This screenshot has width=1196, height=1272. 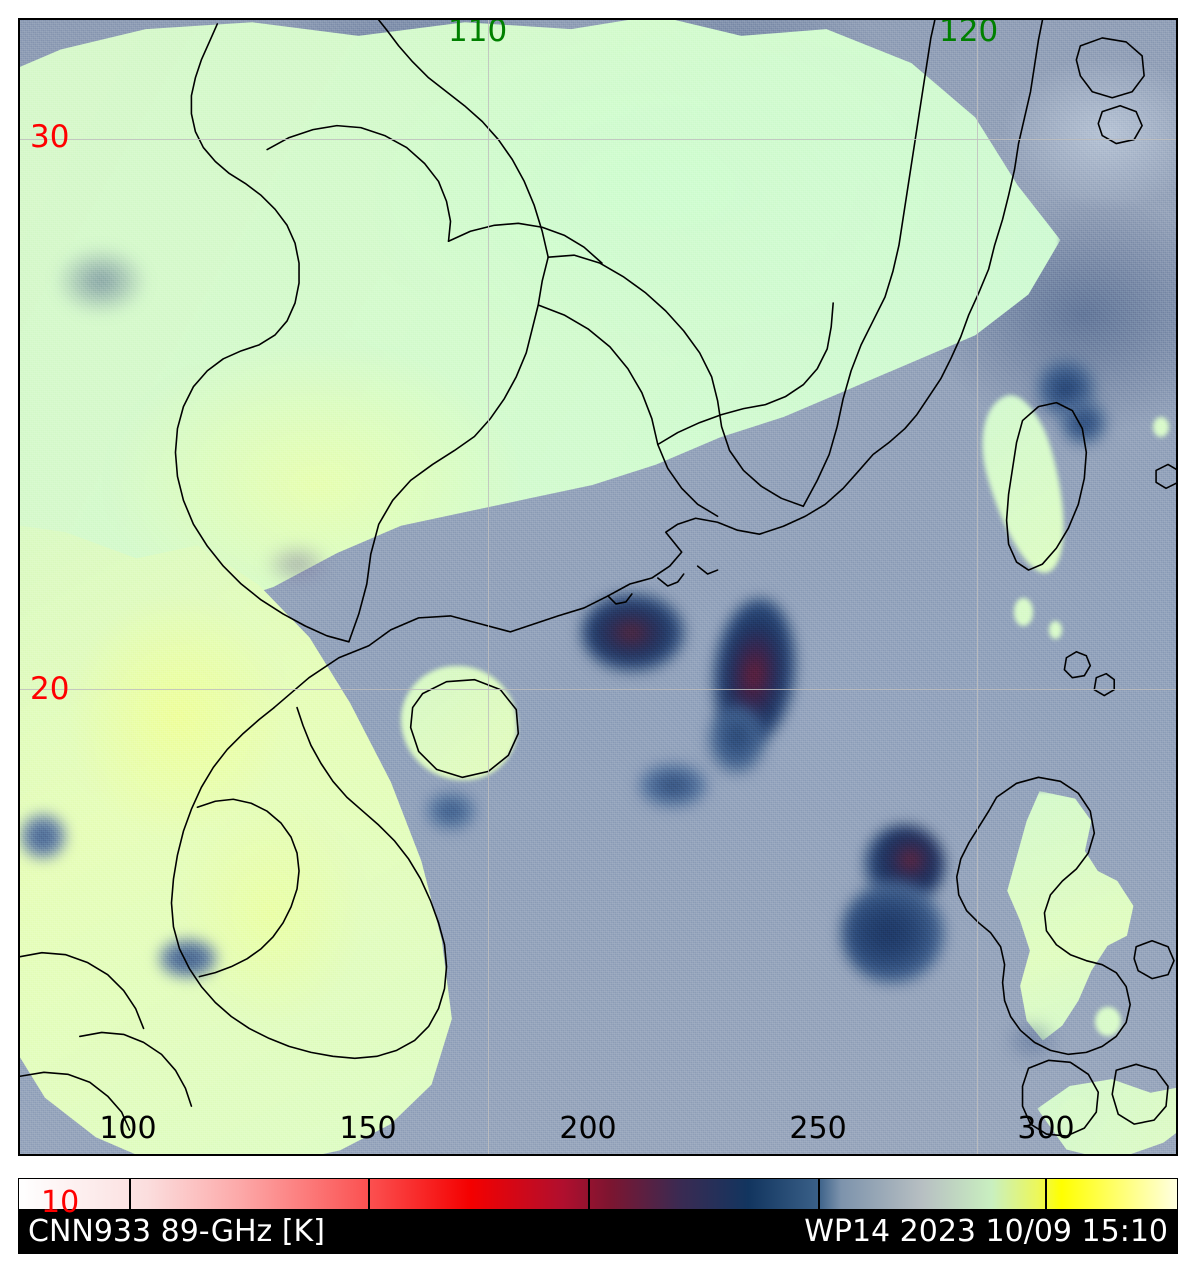 What do you see at coordinates (969, 33) in the screenshot?
I see `longitude-label-120: 120` at bounding box center [969, 33].